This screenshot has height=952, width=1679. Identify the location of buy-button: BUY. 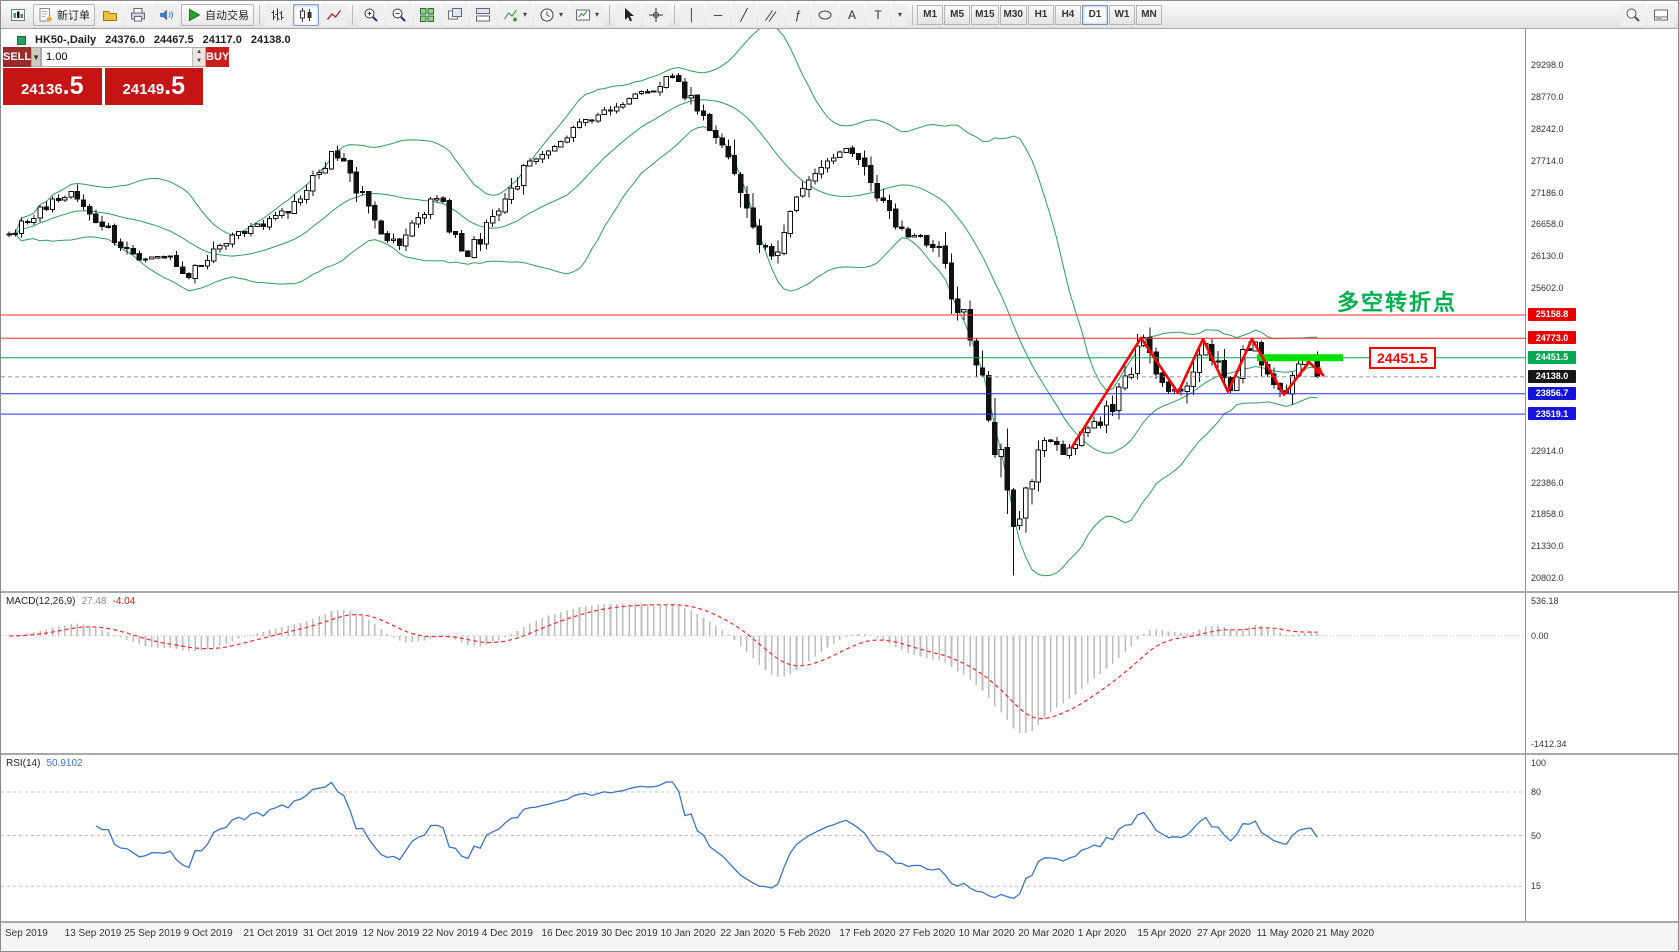
(218, 57).